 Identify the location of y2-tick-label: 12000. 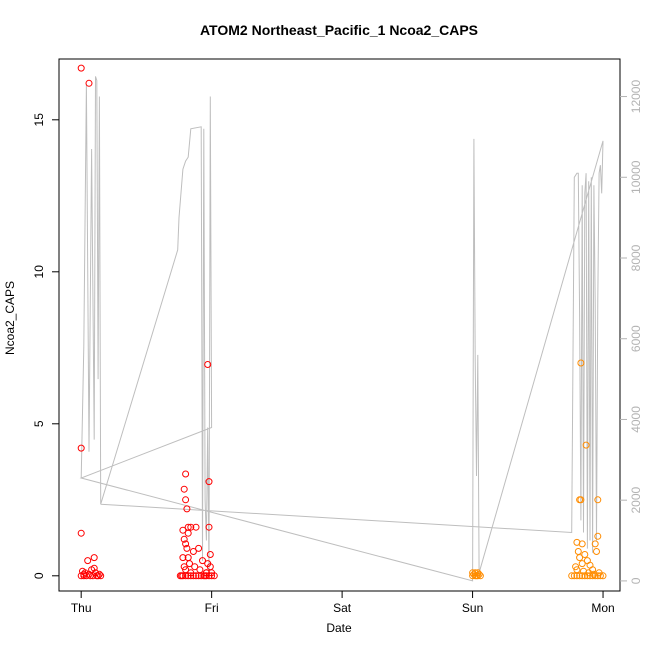
(636, 97).